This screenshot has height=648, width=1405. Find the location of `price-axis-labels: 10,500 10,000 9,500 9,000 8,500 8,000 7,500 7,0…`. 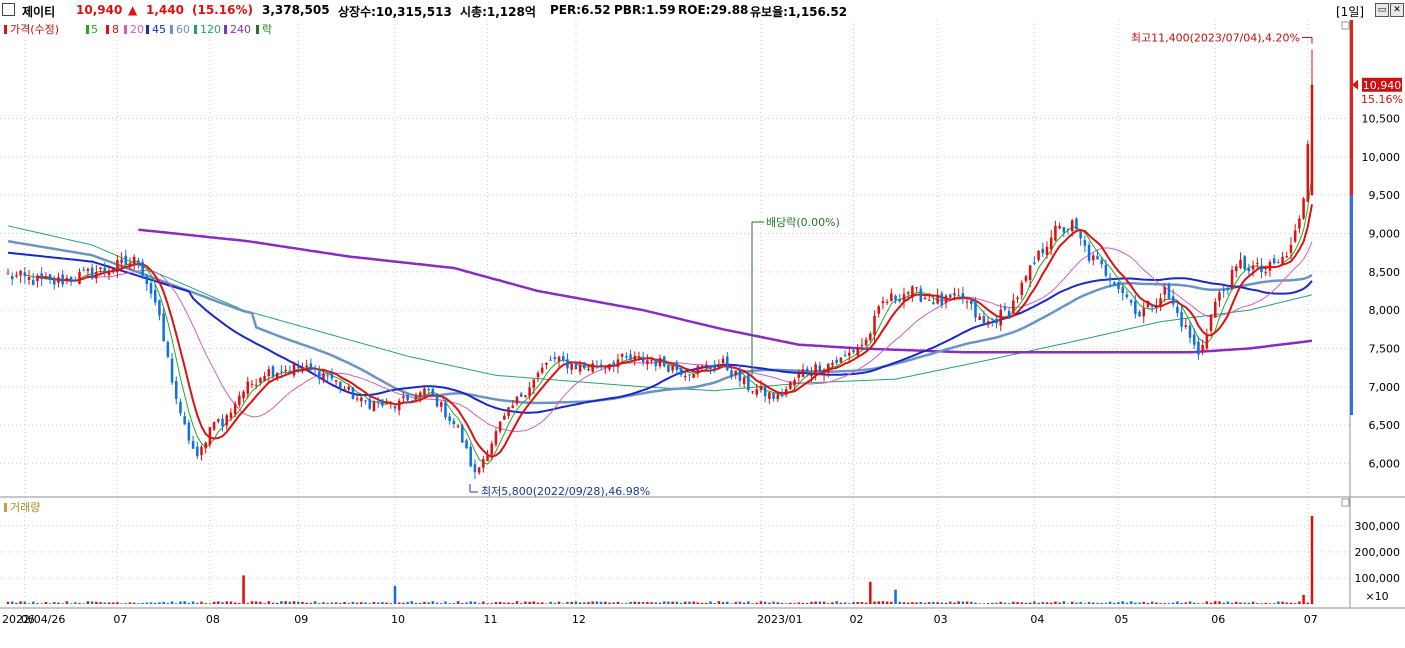

price-axis-labels: 10,500 10,000 9,500 9,000 8,500 8,000 7,500 7,0… is located at coordinates (1381, 292).